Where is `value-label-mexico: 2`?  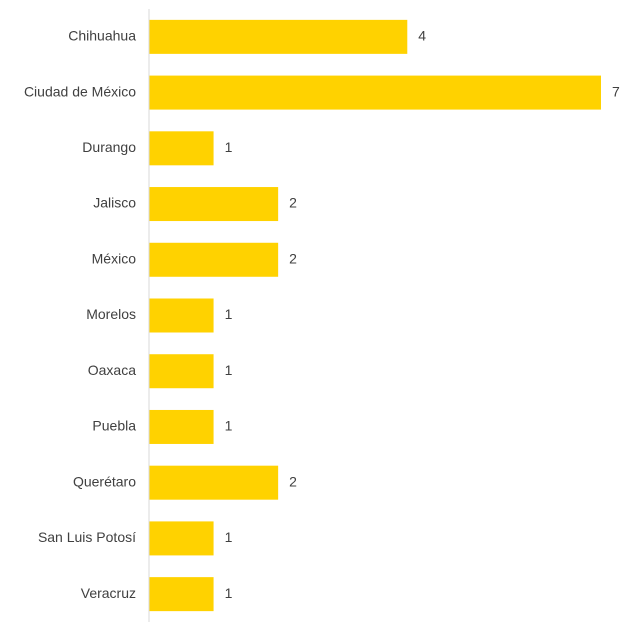
value-label-mexico: 2 is located at coordinates (293, 258).